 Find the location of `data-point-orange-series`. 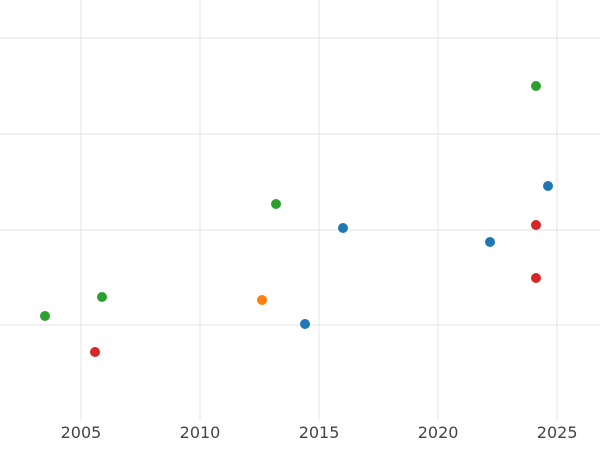

data-point-orange-series is located at coordinates (261, 300).